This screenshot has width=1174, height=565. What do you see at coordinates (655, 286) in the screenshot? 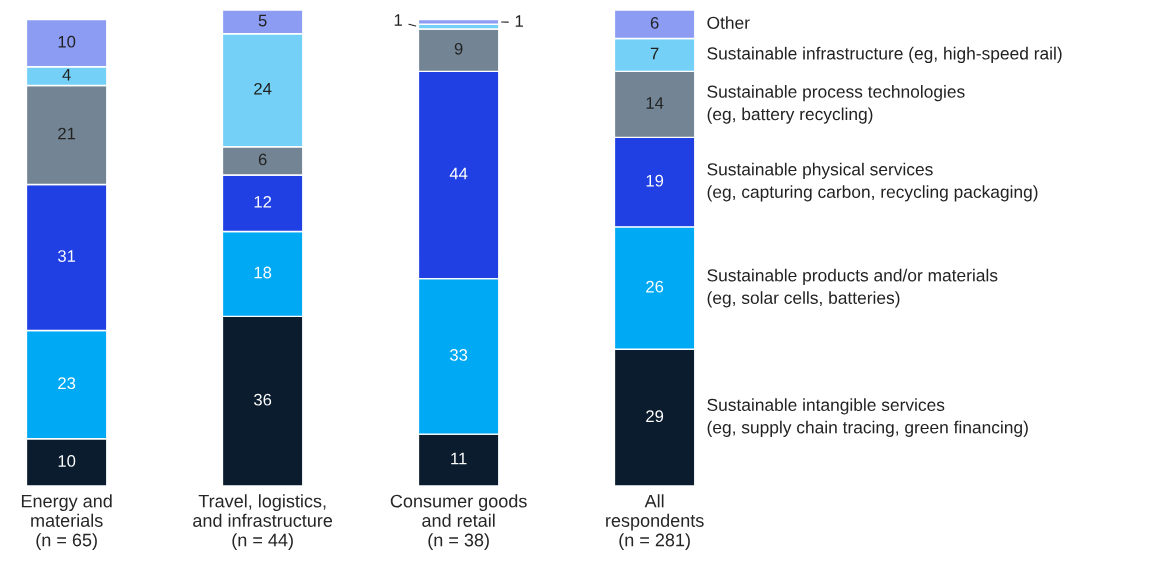
I see `data-label: 26` at bounding box center [655, 286].